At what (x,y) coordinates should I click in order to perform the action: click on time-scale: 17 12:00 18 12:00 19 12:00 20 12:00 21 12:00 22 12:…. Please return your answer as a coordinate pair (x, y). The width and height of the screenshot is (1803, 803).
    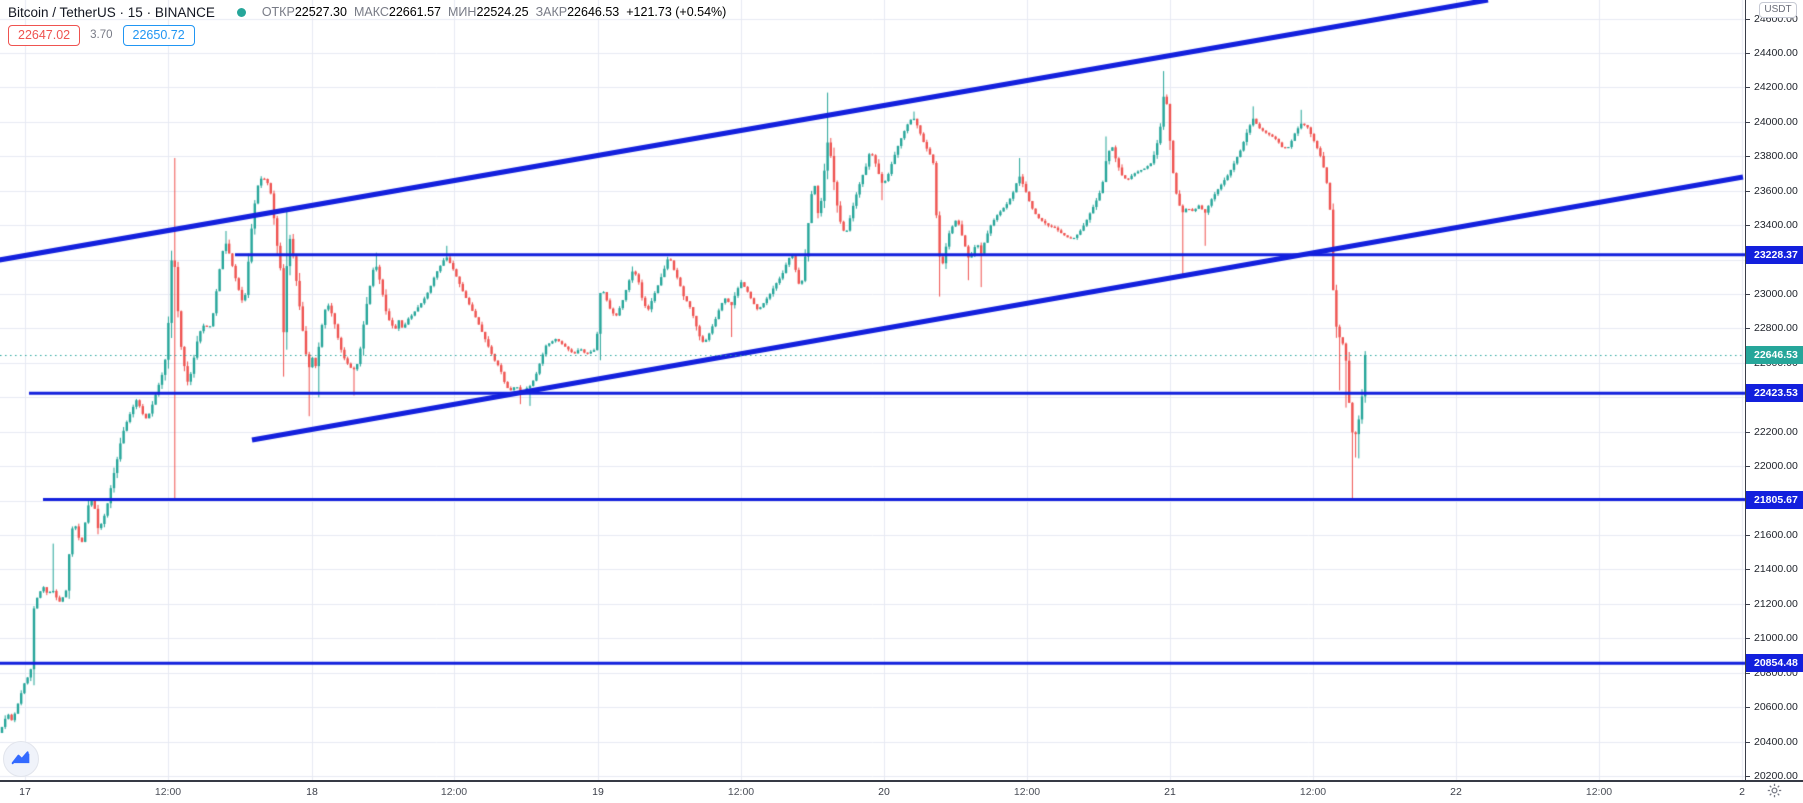
    Looking at the image, I should click on (901, 791).